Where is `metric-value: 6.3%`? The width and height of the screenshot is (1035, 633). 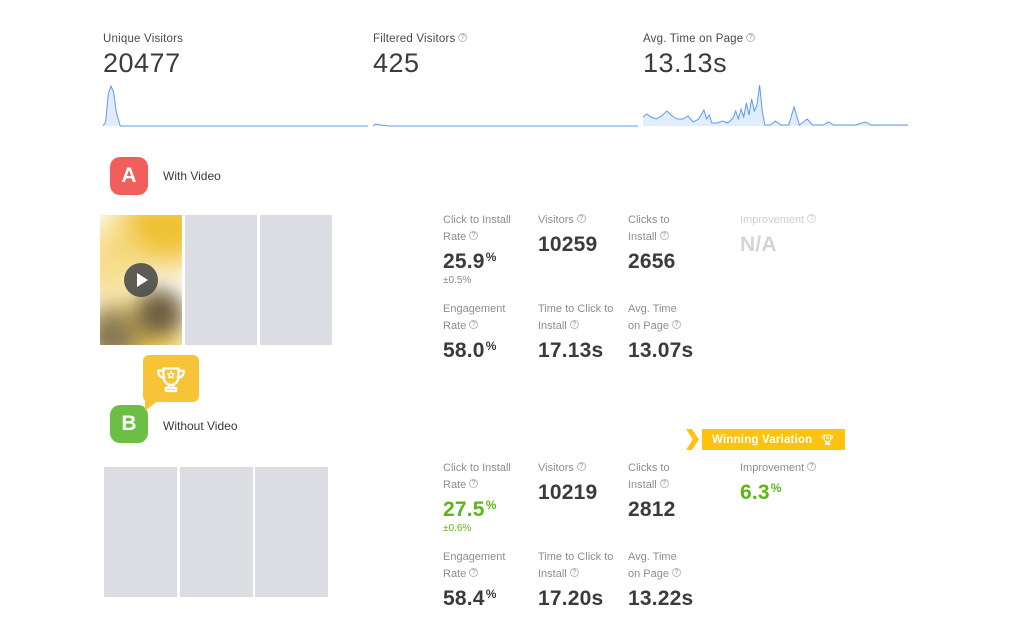
metric-value: 6.3% is located at coordinates (761, 493).